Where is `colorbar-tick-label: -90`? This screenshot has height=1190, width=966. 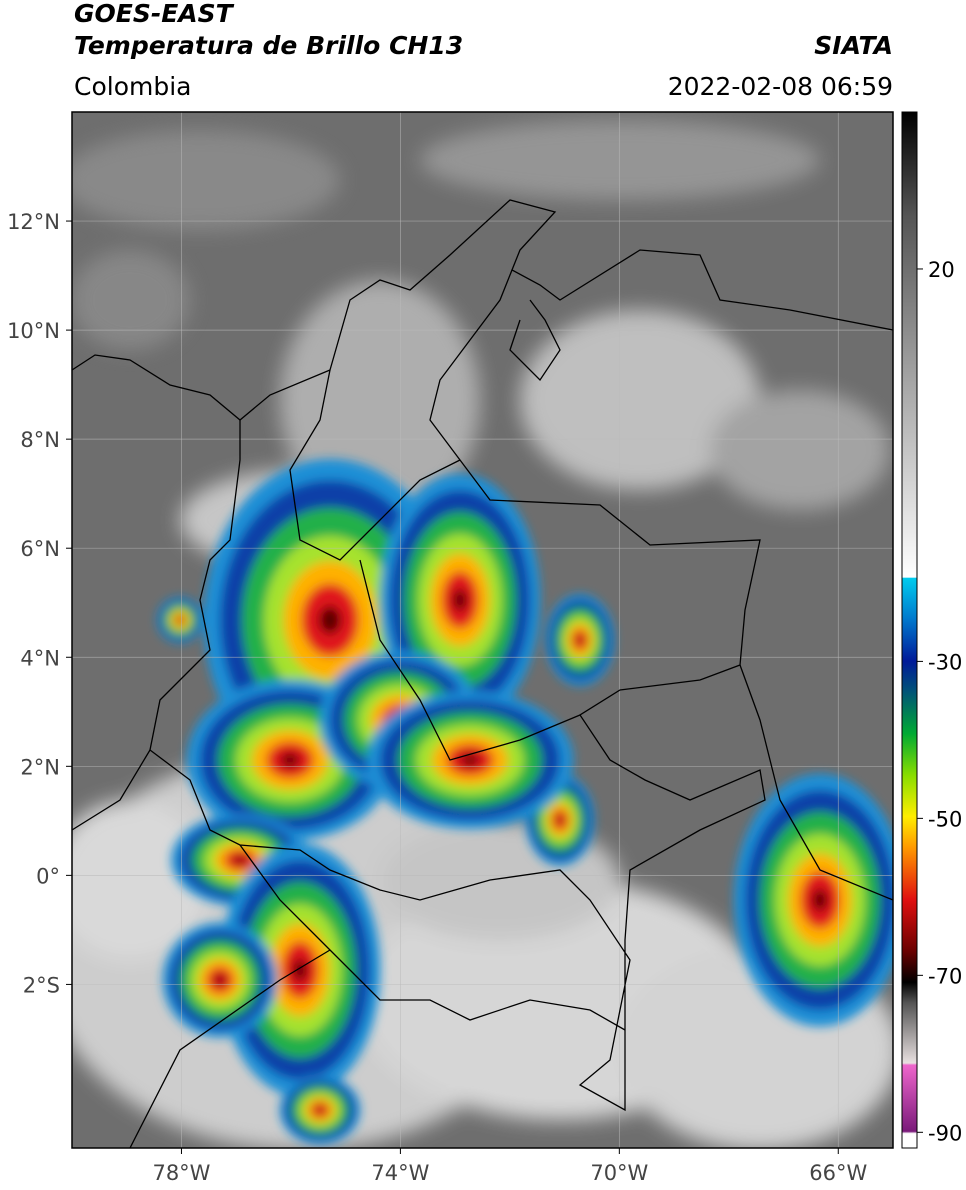
colorbar-tick-label: -90 is located at coordinates (945, 1133).